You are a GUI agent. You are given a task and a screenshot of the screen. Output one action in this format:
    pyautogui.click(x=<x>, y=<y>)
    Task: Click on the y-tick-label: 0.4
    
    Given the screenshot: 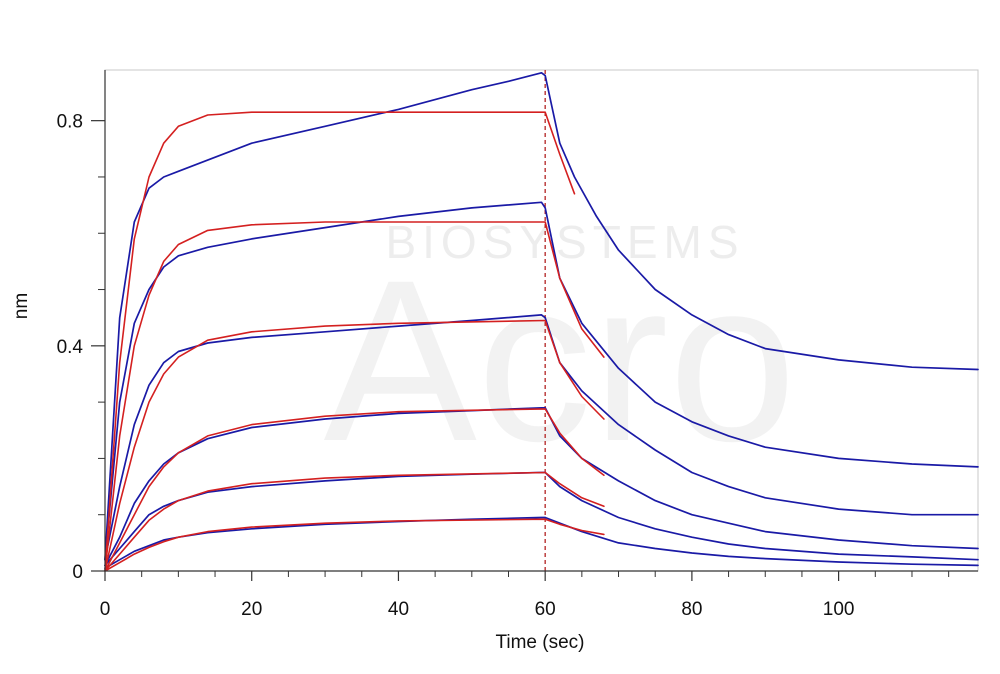 What is the action you would take?
    pyautogui.click(x=70, y=347)
    